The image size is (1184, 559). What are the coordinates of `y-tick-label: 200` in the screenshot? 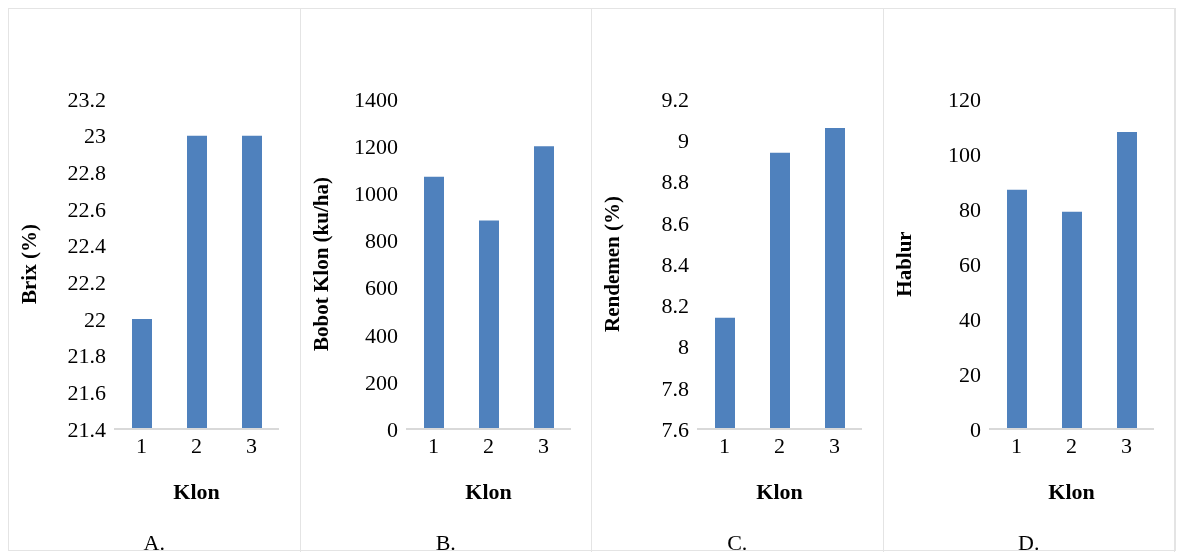 It's located at (381, 382).